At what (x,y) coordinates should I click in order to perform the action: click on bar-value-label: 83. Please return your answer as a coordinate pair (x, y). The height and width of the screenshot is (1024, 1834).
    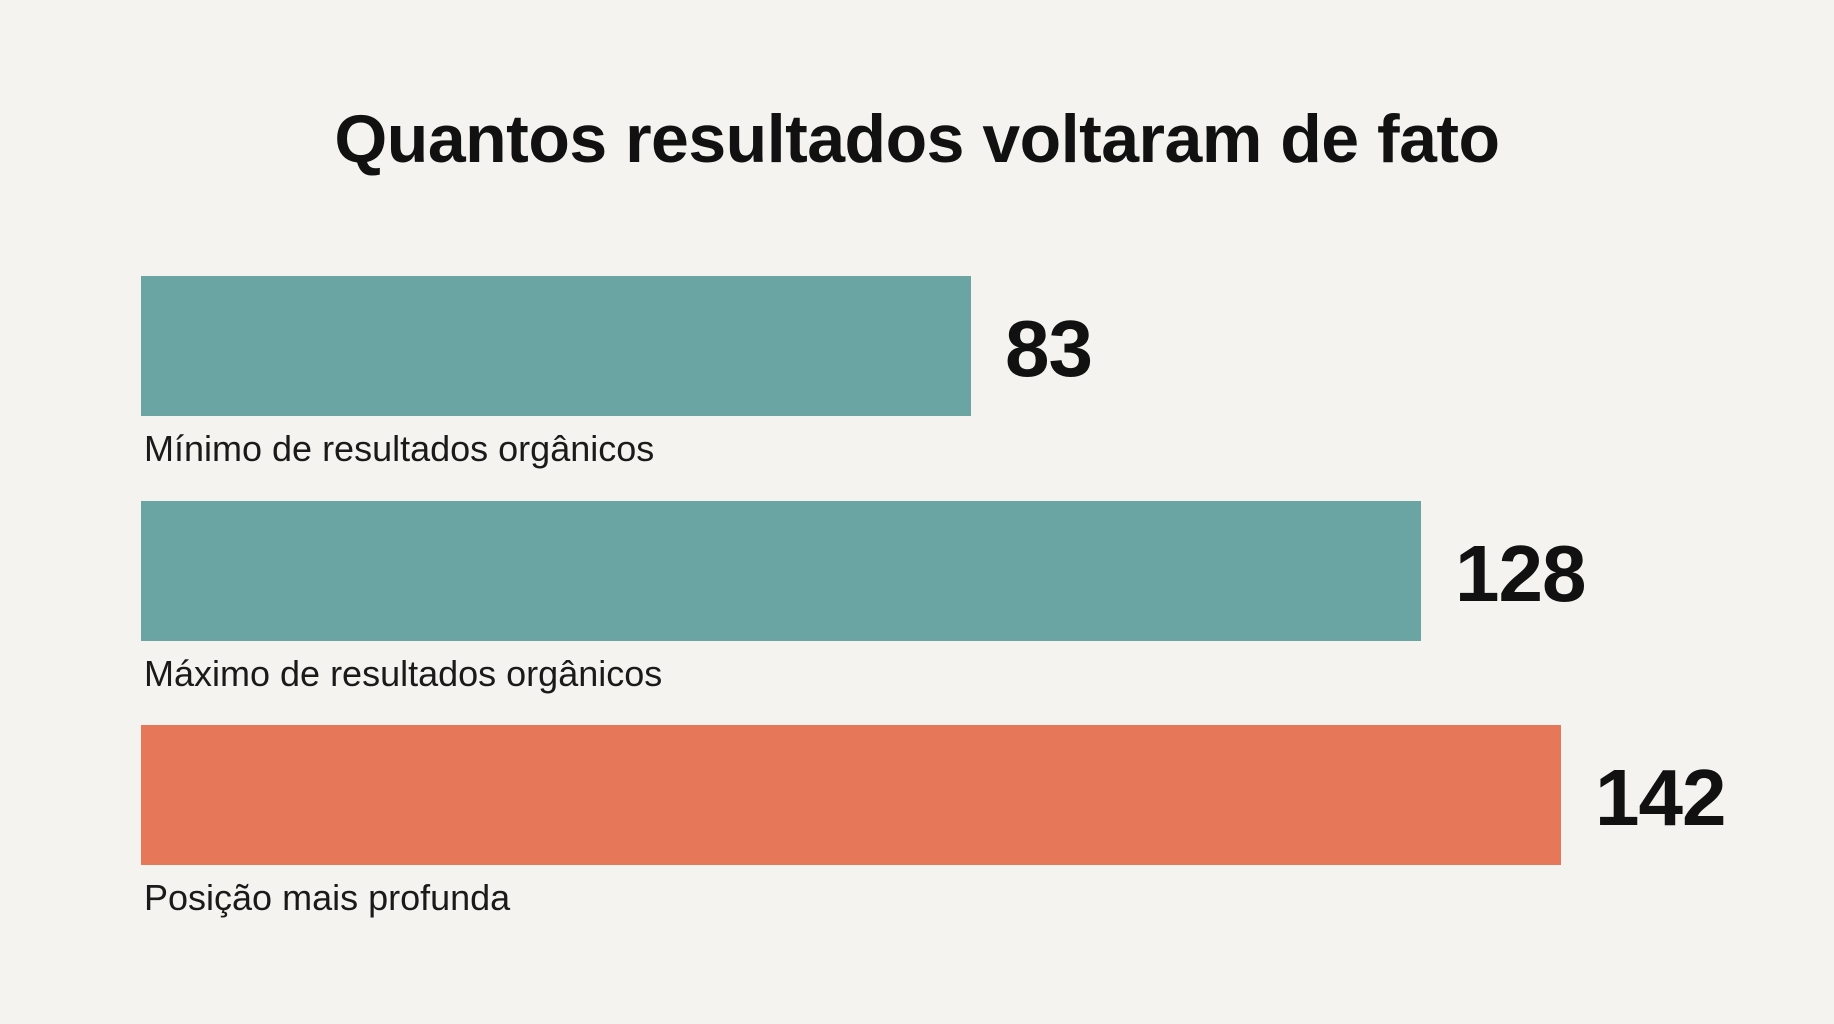
    Looking at the image, I should click on (1049, 348).